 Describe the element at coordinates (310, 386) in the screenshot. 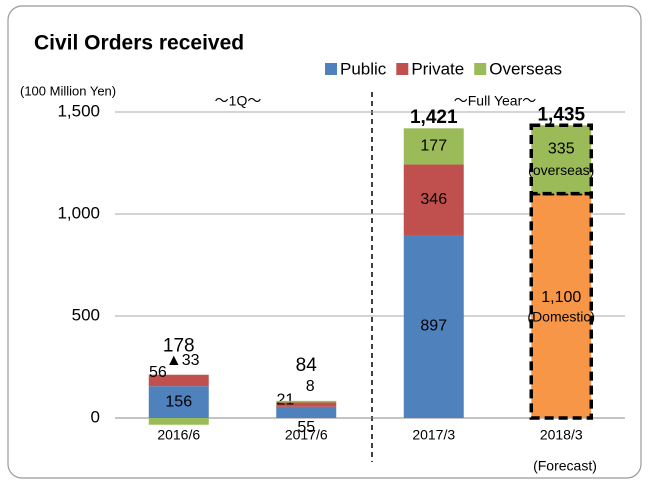

I see `data-label: 8` at that location.